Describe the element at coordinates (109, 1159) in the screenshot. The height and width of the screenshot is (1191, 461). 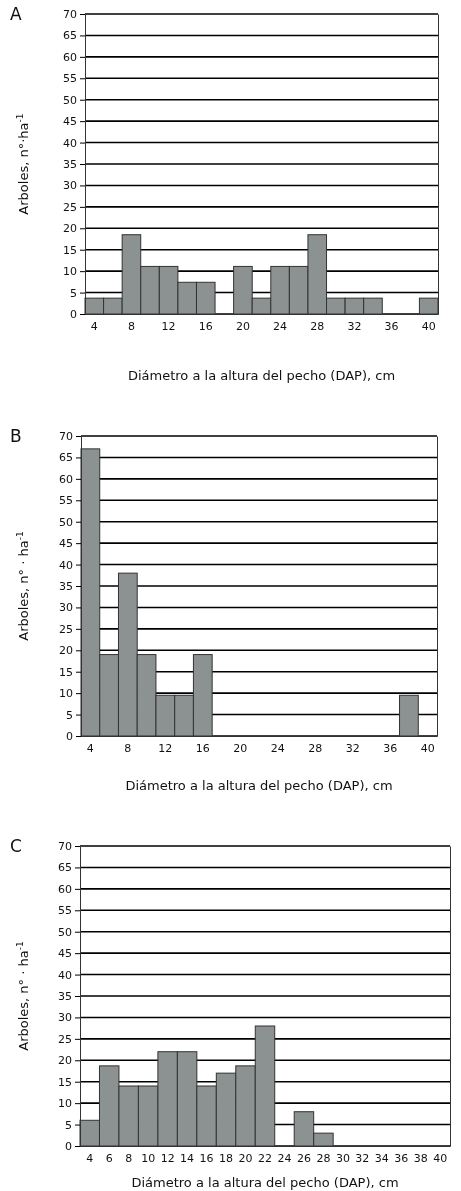
I see `x-tick-label: 6` at that location.